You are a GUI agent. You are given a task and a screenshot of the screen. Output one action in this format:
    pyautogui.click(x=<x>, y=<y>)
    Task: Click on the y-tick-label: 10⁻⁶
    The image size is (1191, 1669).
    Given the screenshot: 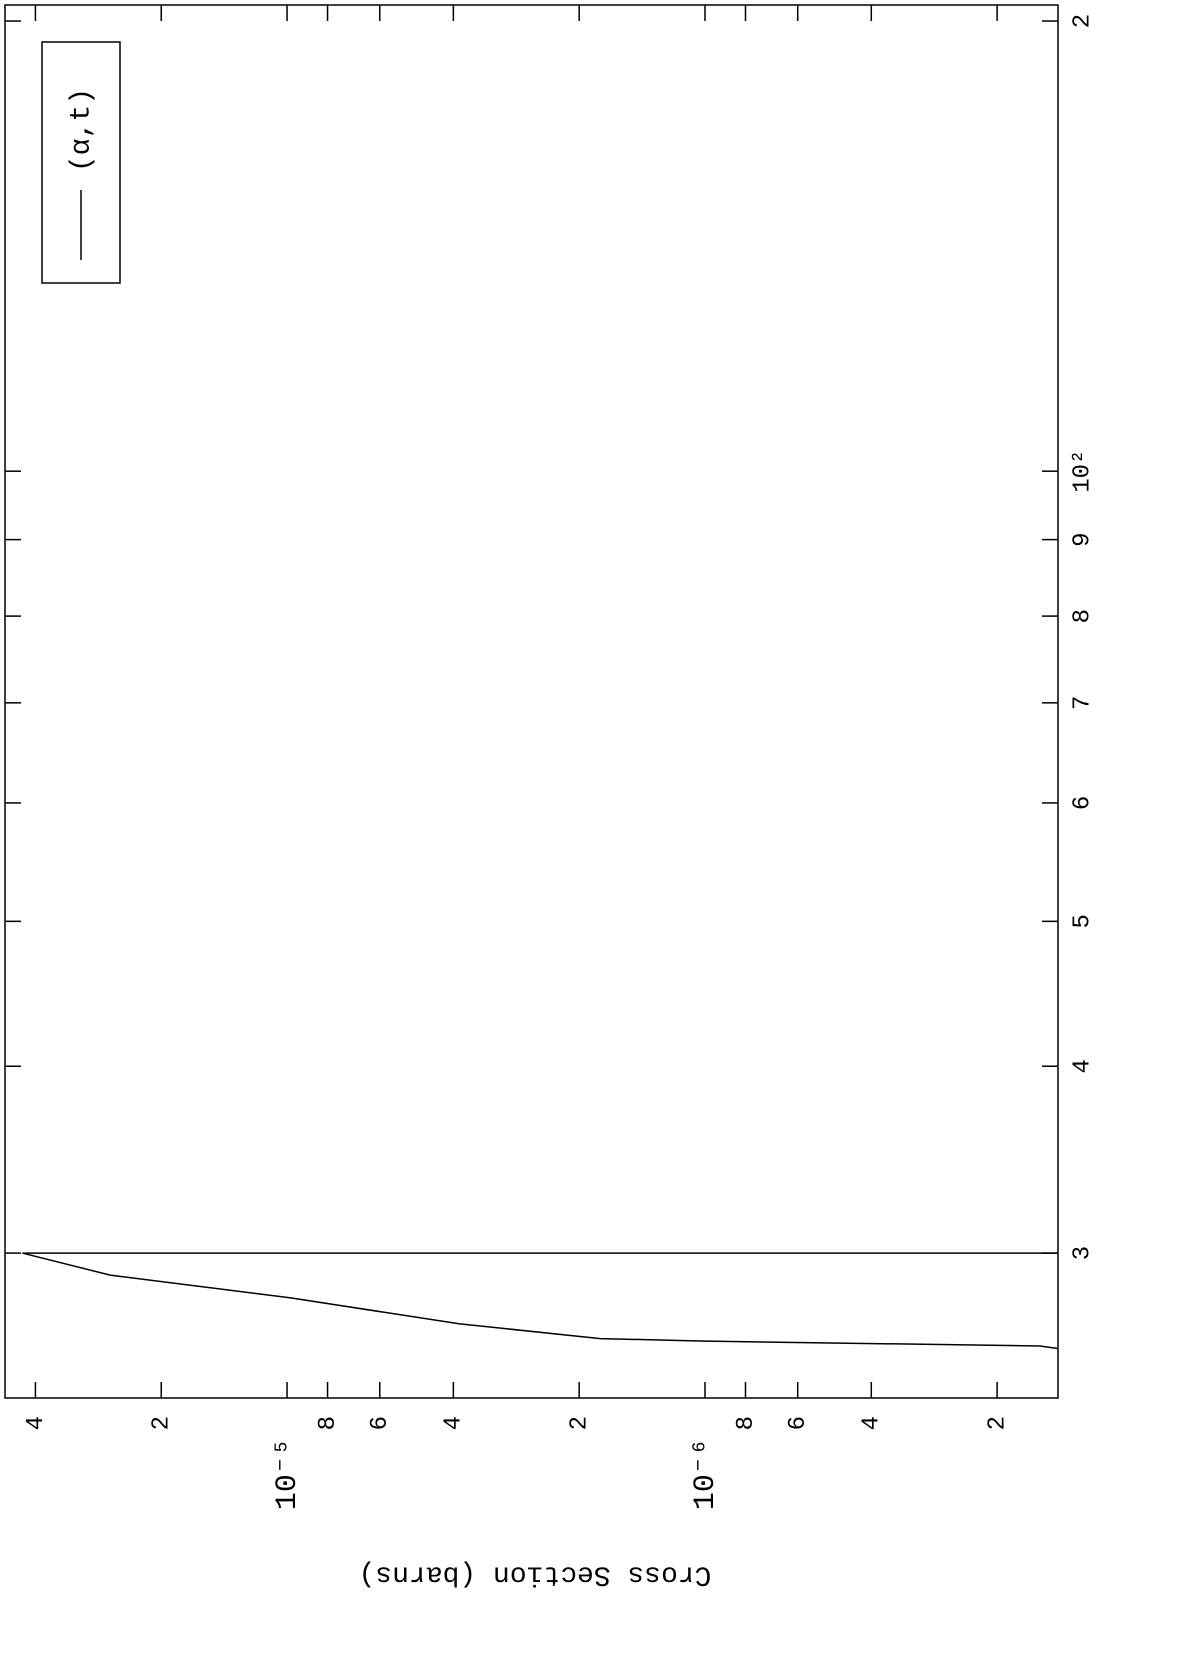 What is the action you would take?
    pyautogui.click(x=706, y=1474)
    